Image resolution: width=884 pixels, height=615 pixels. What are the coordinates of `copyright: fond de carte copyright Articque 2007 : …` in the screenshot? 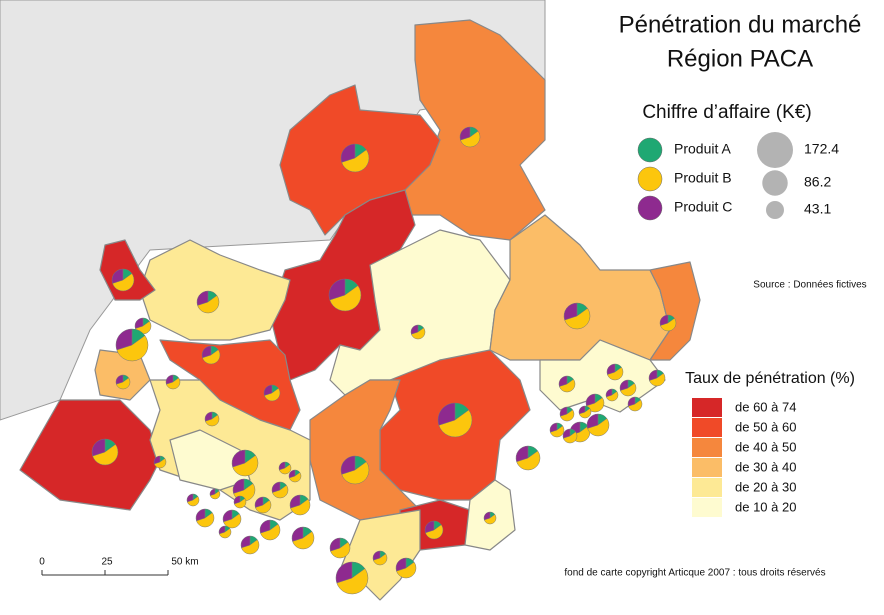 It's located at (694, 573).